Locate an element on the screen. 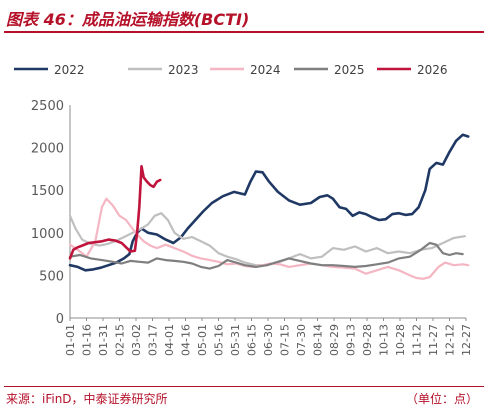  x-tick-label: 06-30 is located at coordinates (268, 340).